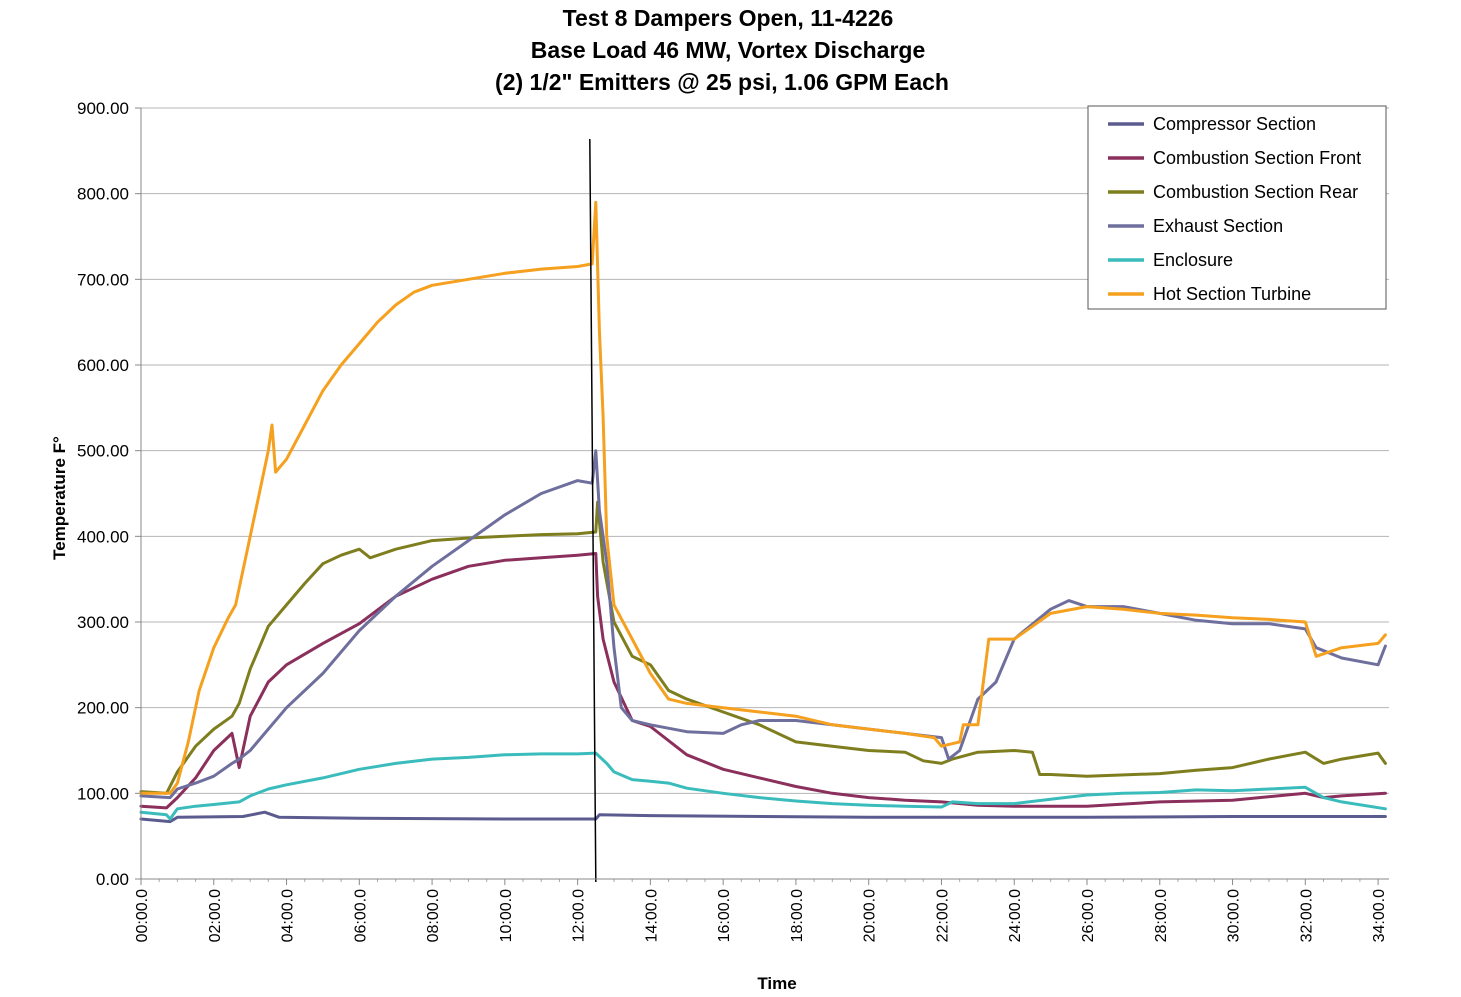 The height and width of the screenshot is (997, 1461). I want to click on y-tick-label: 400.00, so click(103, 536).